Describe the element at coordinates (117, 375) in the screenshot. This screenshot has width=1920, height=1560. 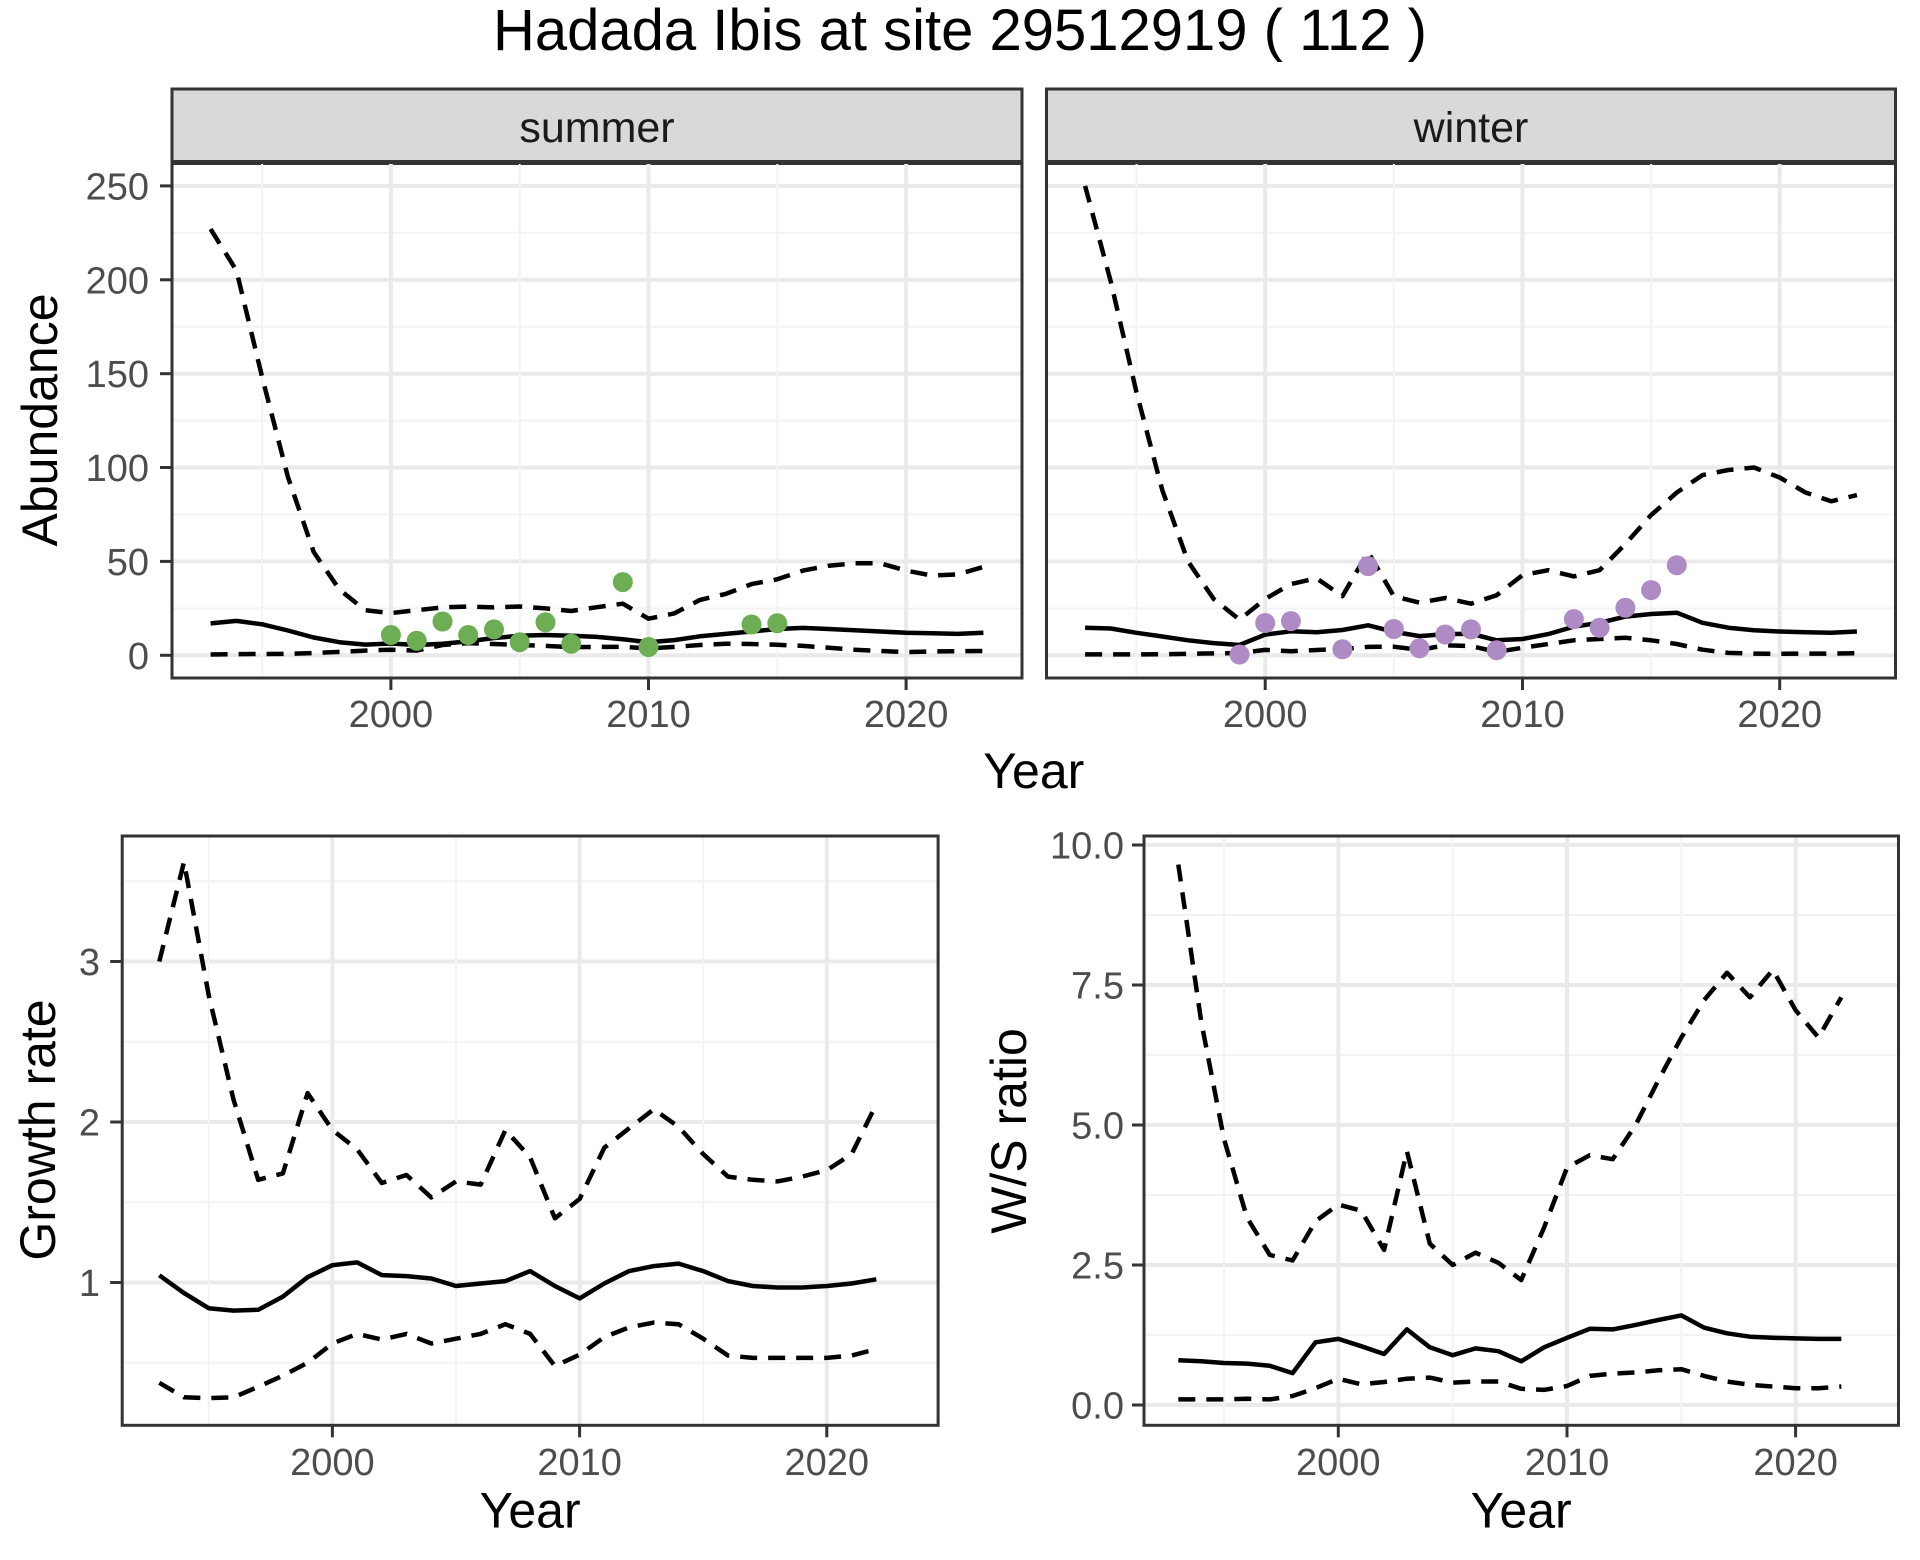
I see `svg-text: 150` at that location.